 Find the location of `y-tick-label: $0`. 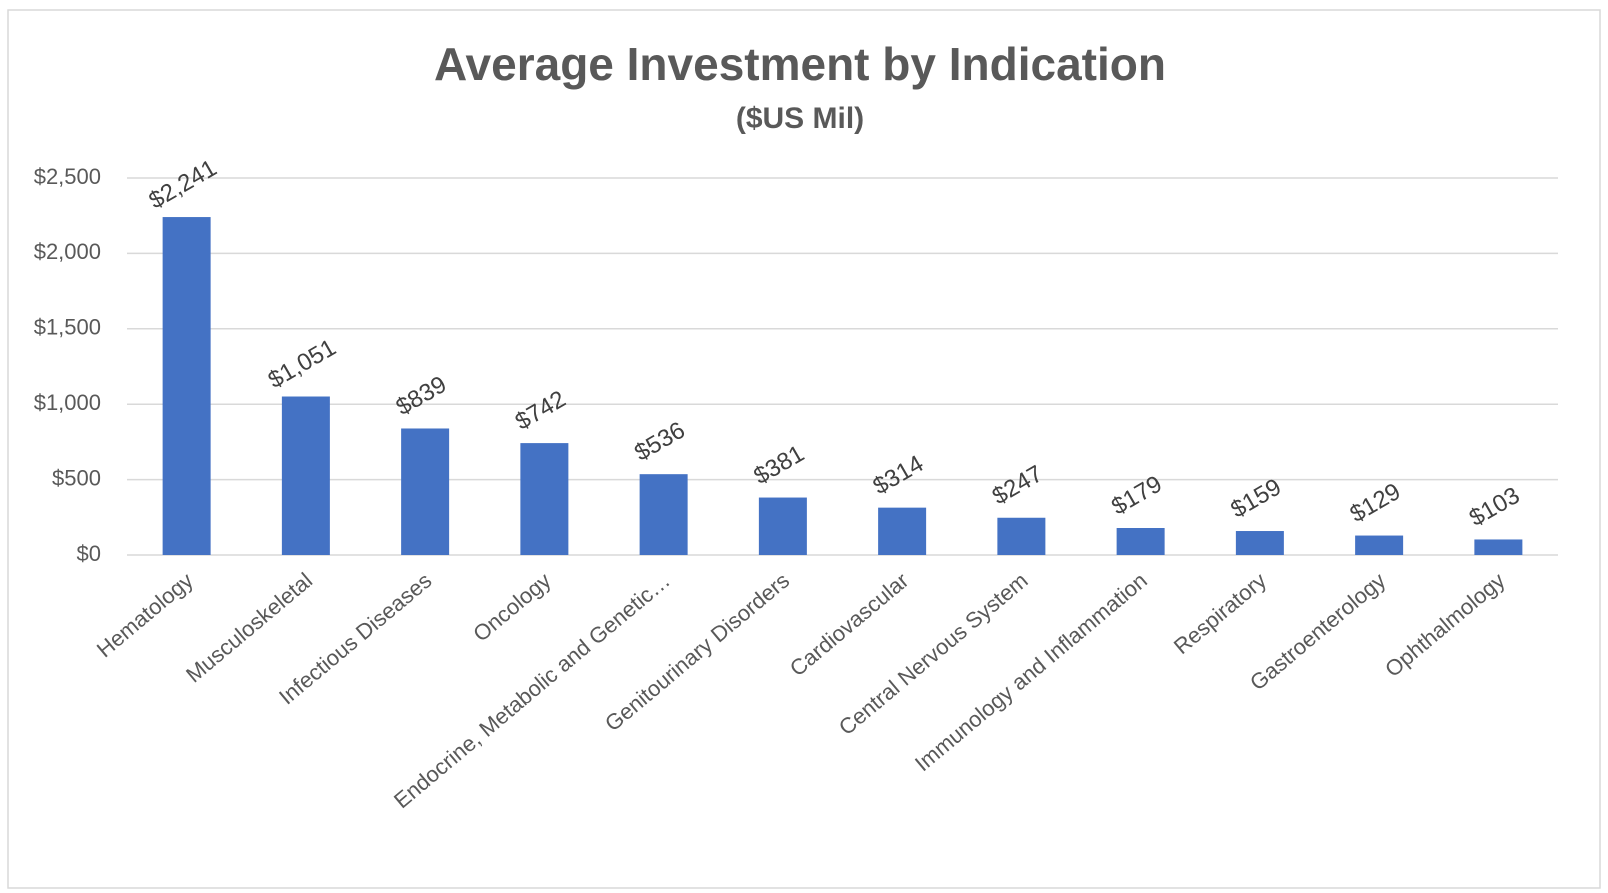

y-tick-label: $0 is located at coordinates (89, 553).